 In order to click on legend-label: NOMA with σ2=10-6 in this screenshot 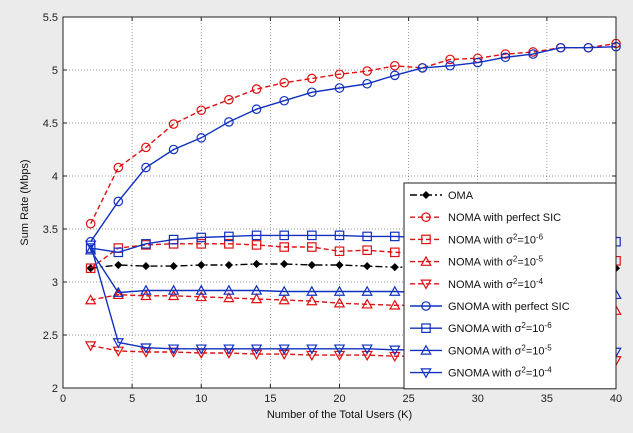, I will do `click(496, 239)`.